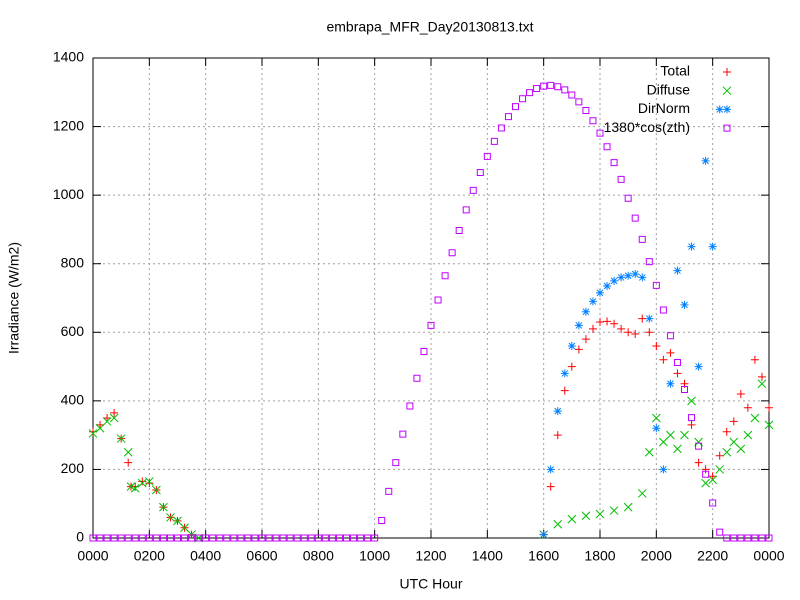 Image resolution: width=800 pixels, height=600 pixels. What do you see at coordinates (487, 556) in the screenshot?
I see `x-tick-label: 1400` at bounding box center [487, 556].